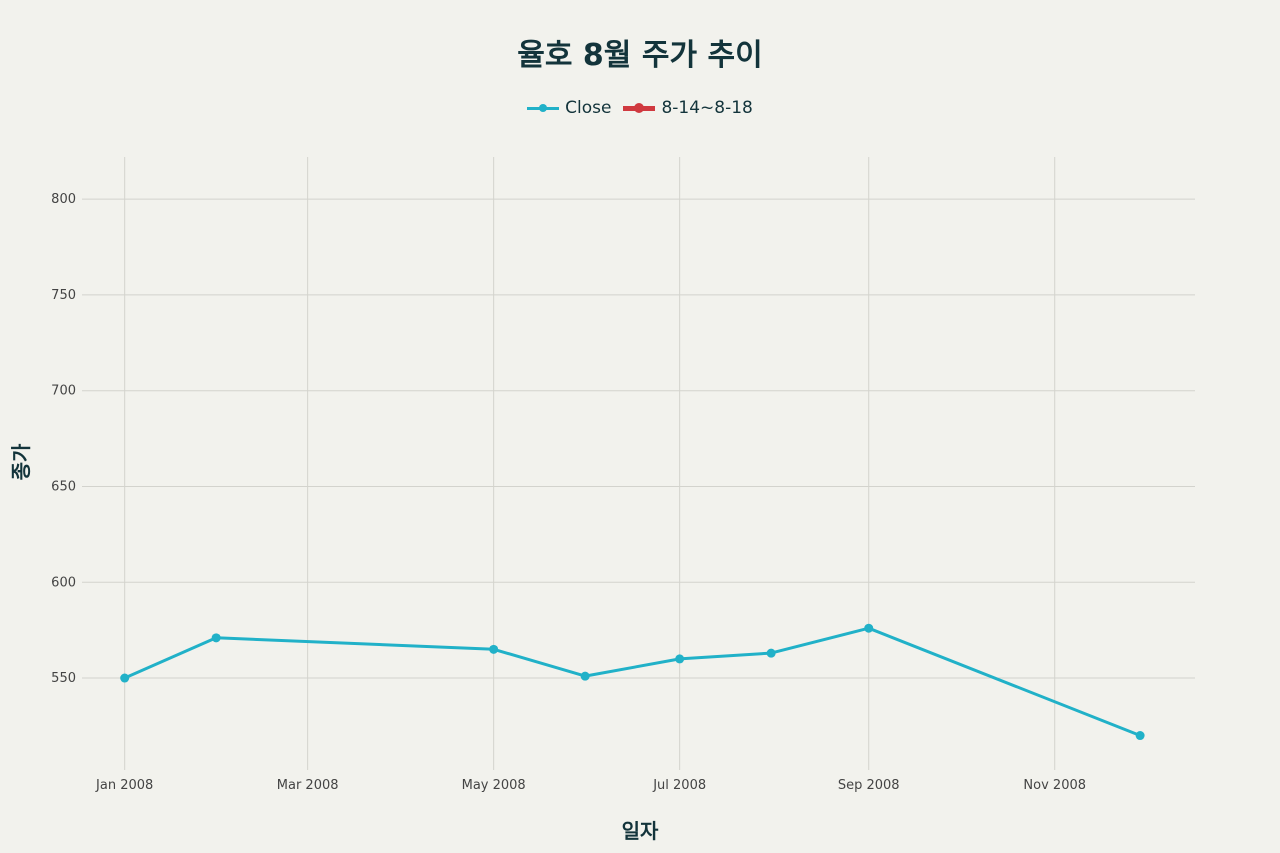 The image size is (1280, 853). Describe the element at coordinates (63, 295) in the screenshot. I see `y-tick-label: 750` at that location.